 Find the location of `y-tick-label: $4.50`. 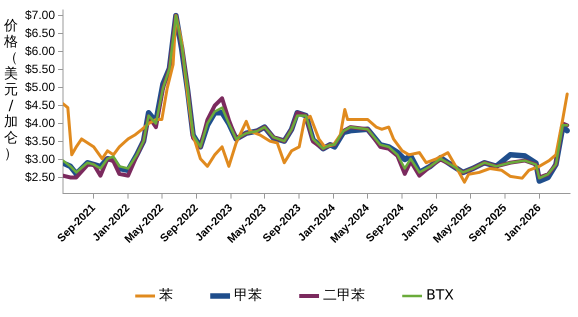

y-tick-label: $4.50 is located at coordinates (40, 105).